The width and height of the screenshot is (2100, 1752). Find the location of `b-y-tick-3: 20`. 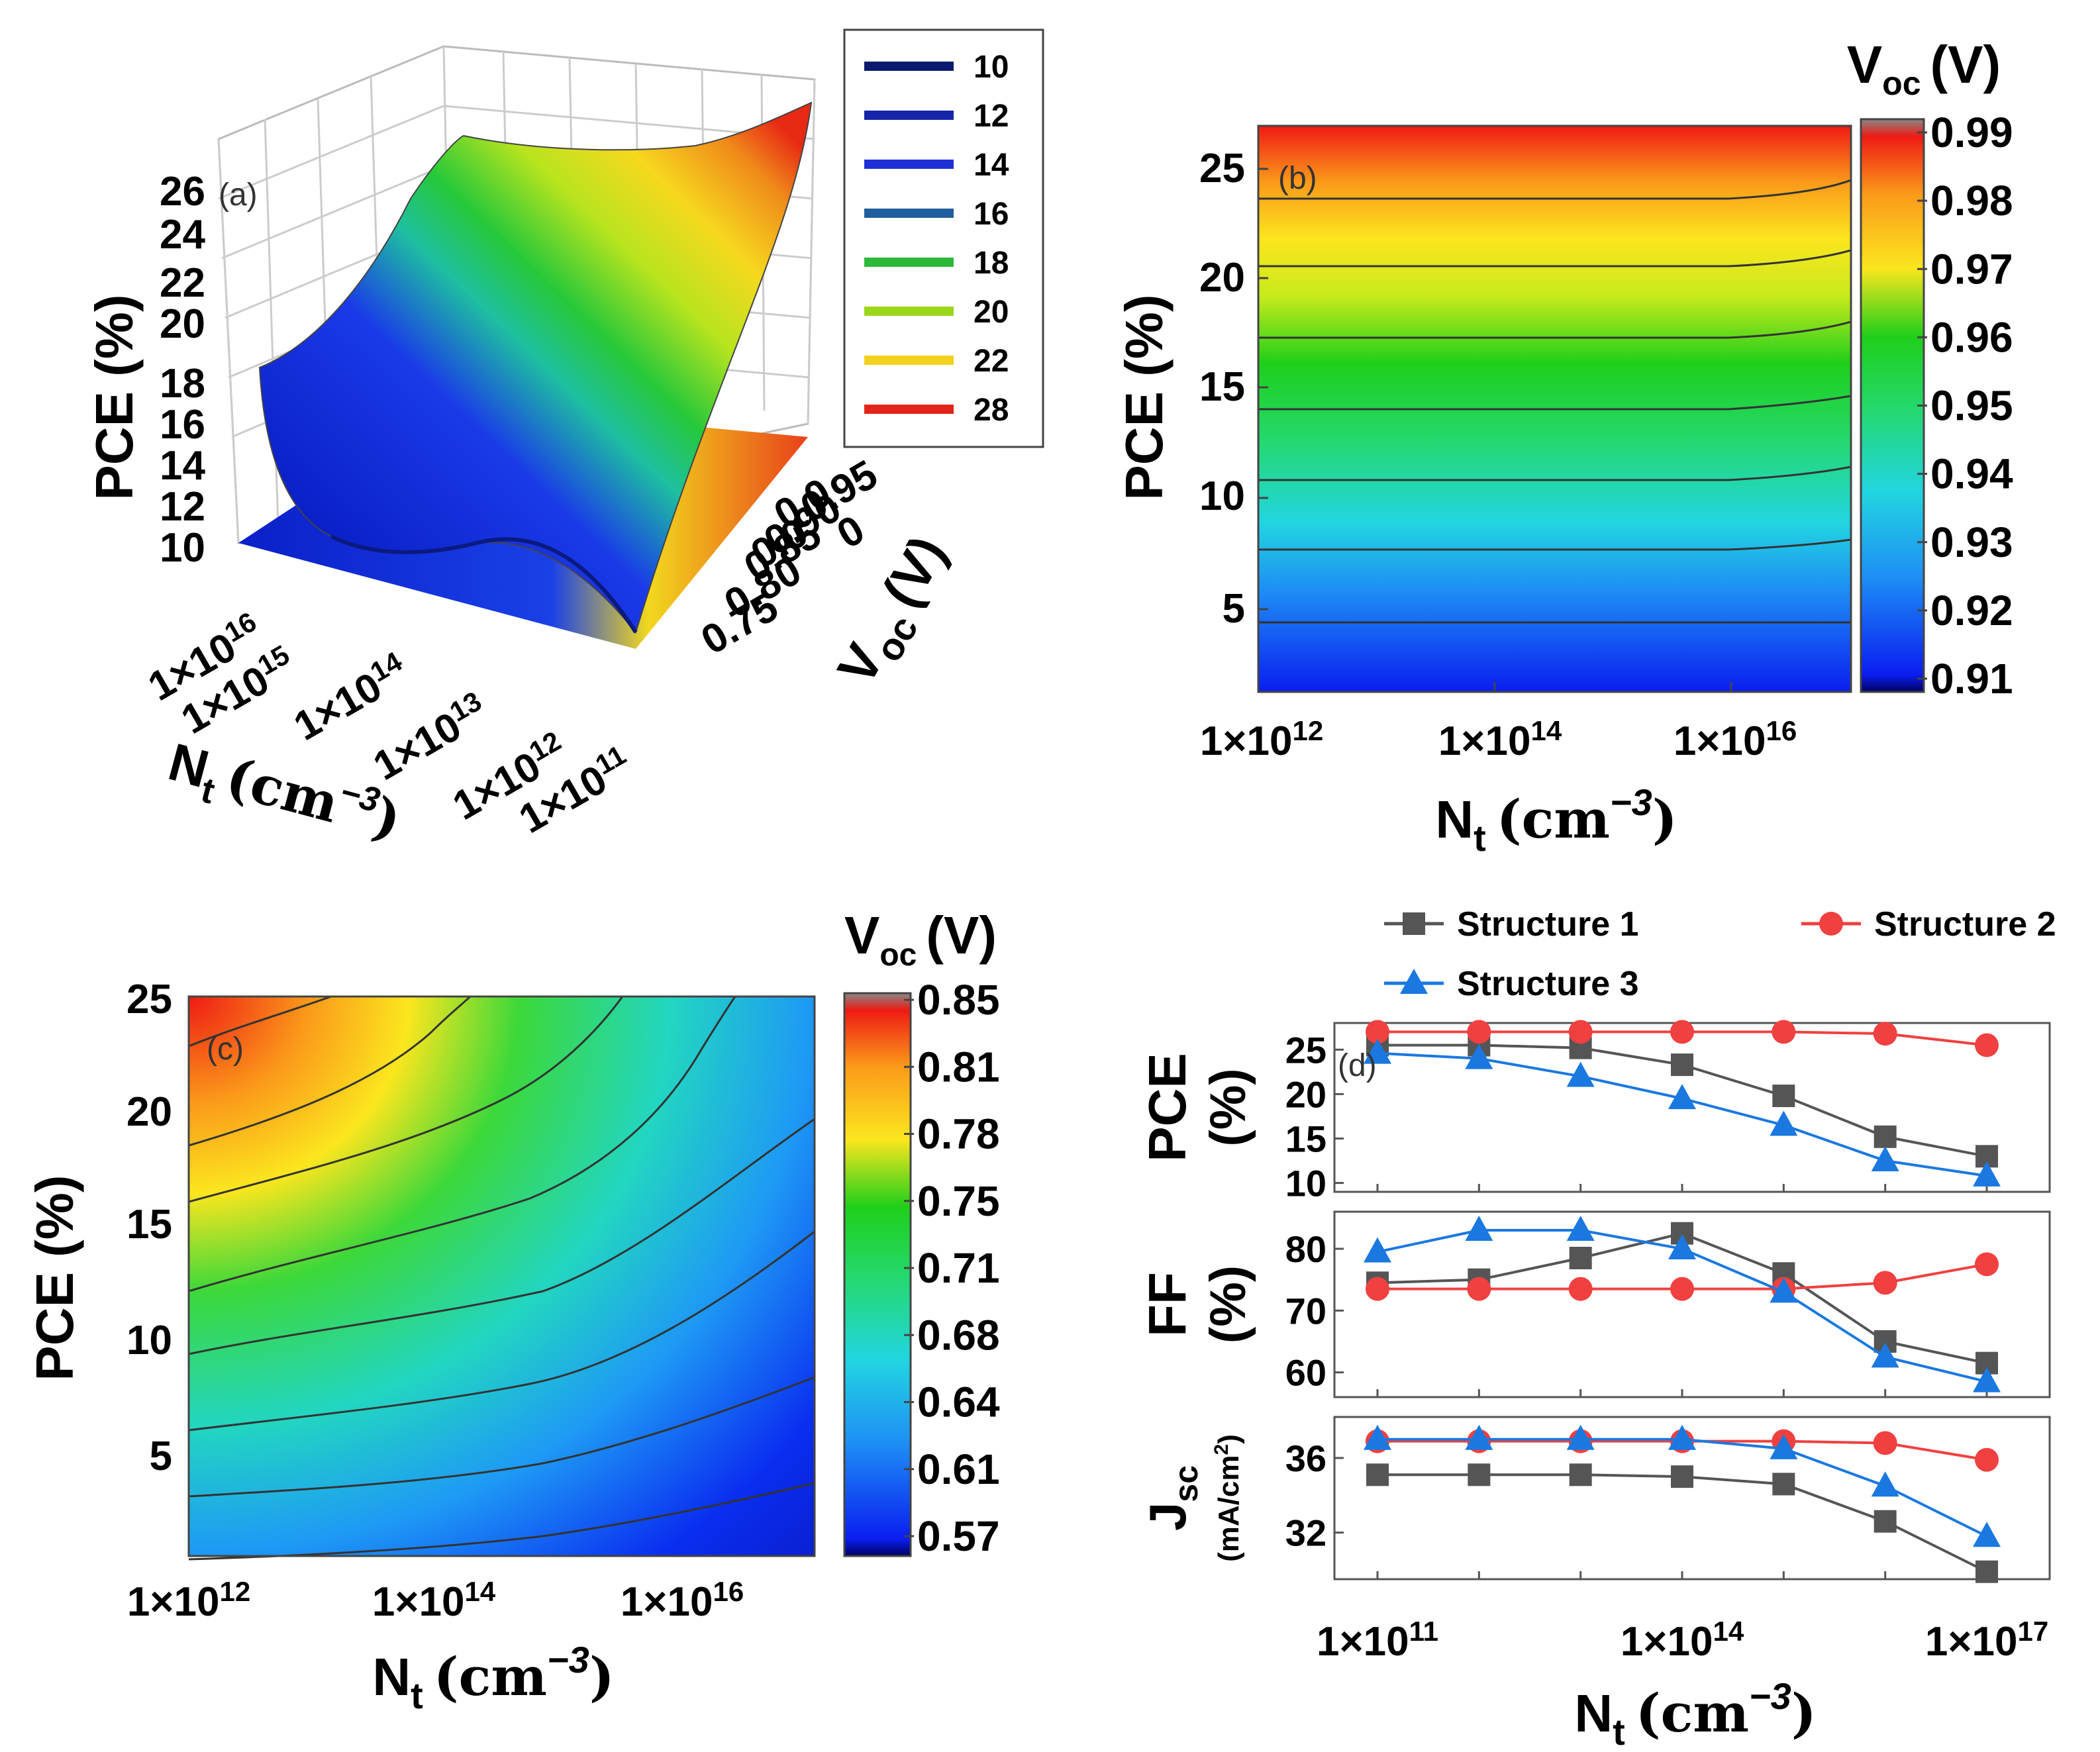

b-y-tick-3: 20 is located at coordinates (1222, 278).